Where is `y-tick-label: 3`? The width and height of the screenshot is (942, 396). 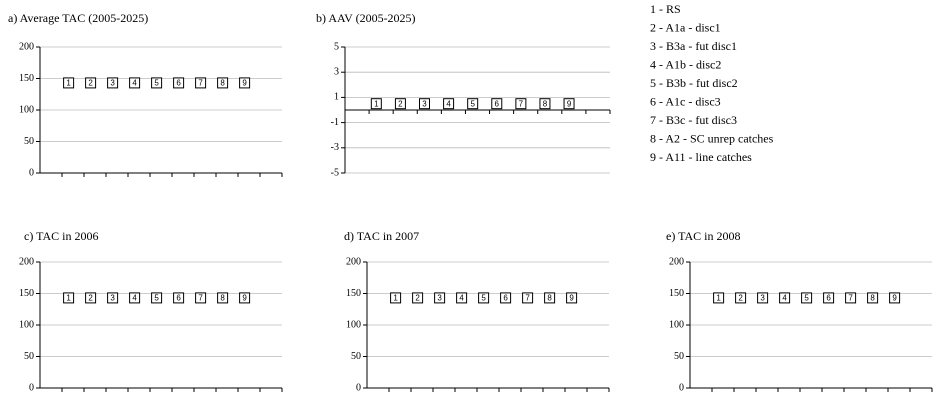
y-tick-label: 3 is located at coordinates (336, 71).